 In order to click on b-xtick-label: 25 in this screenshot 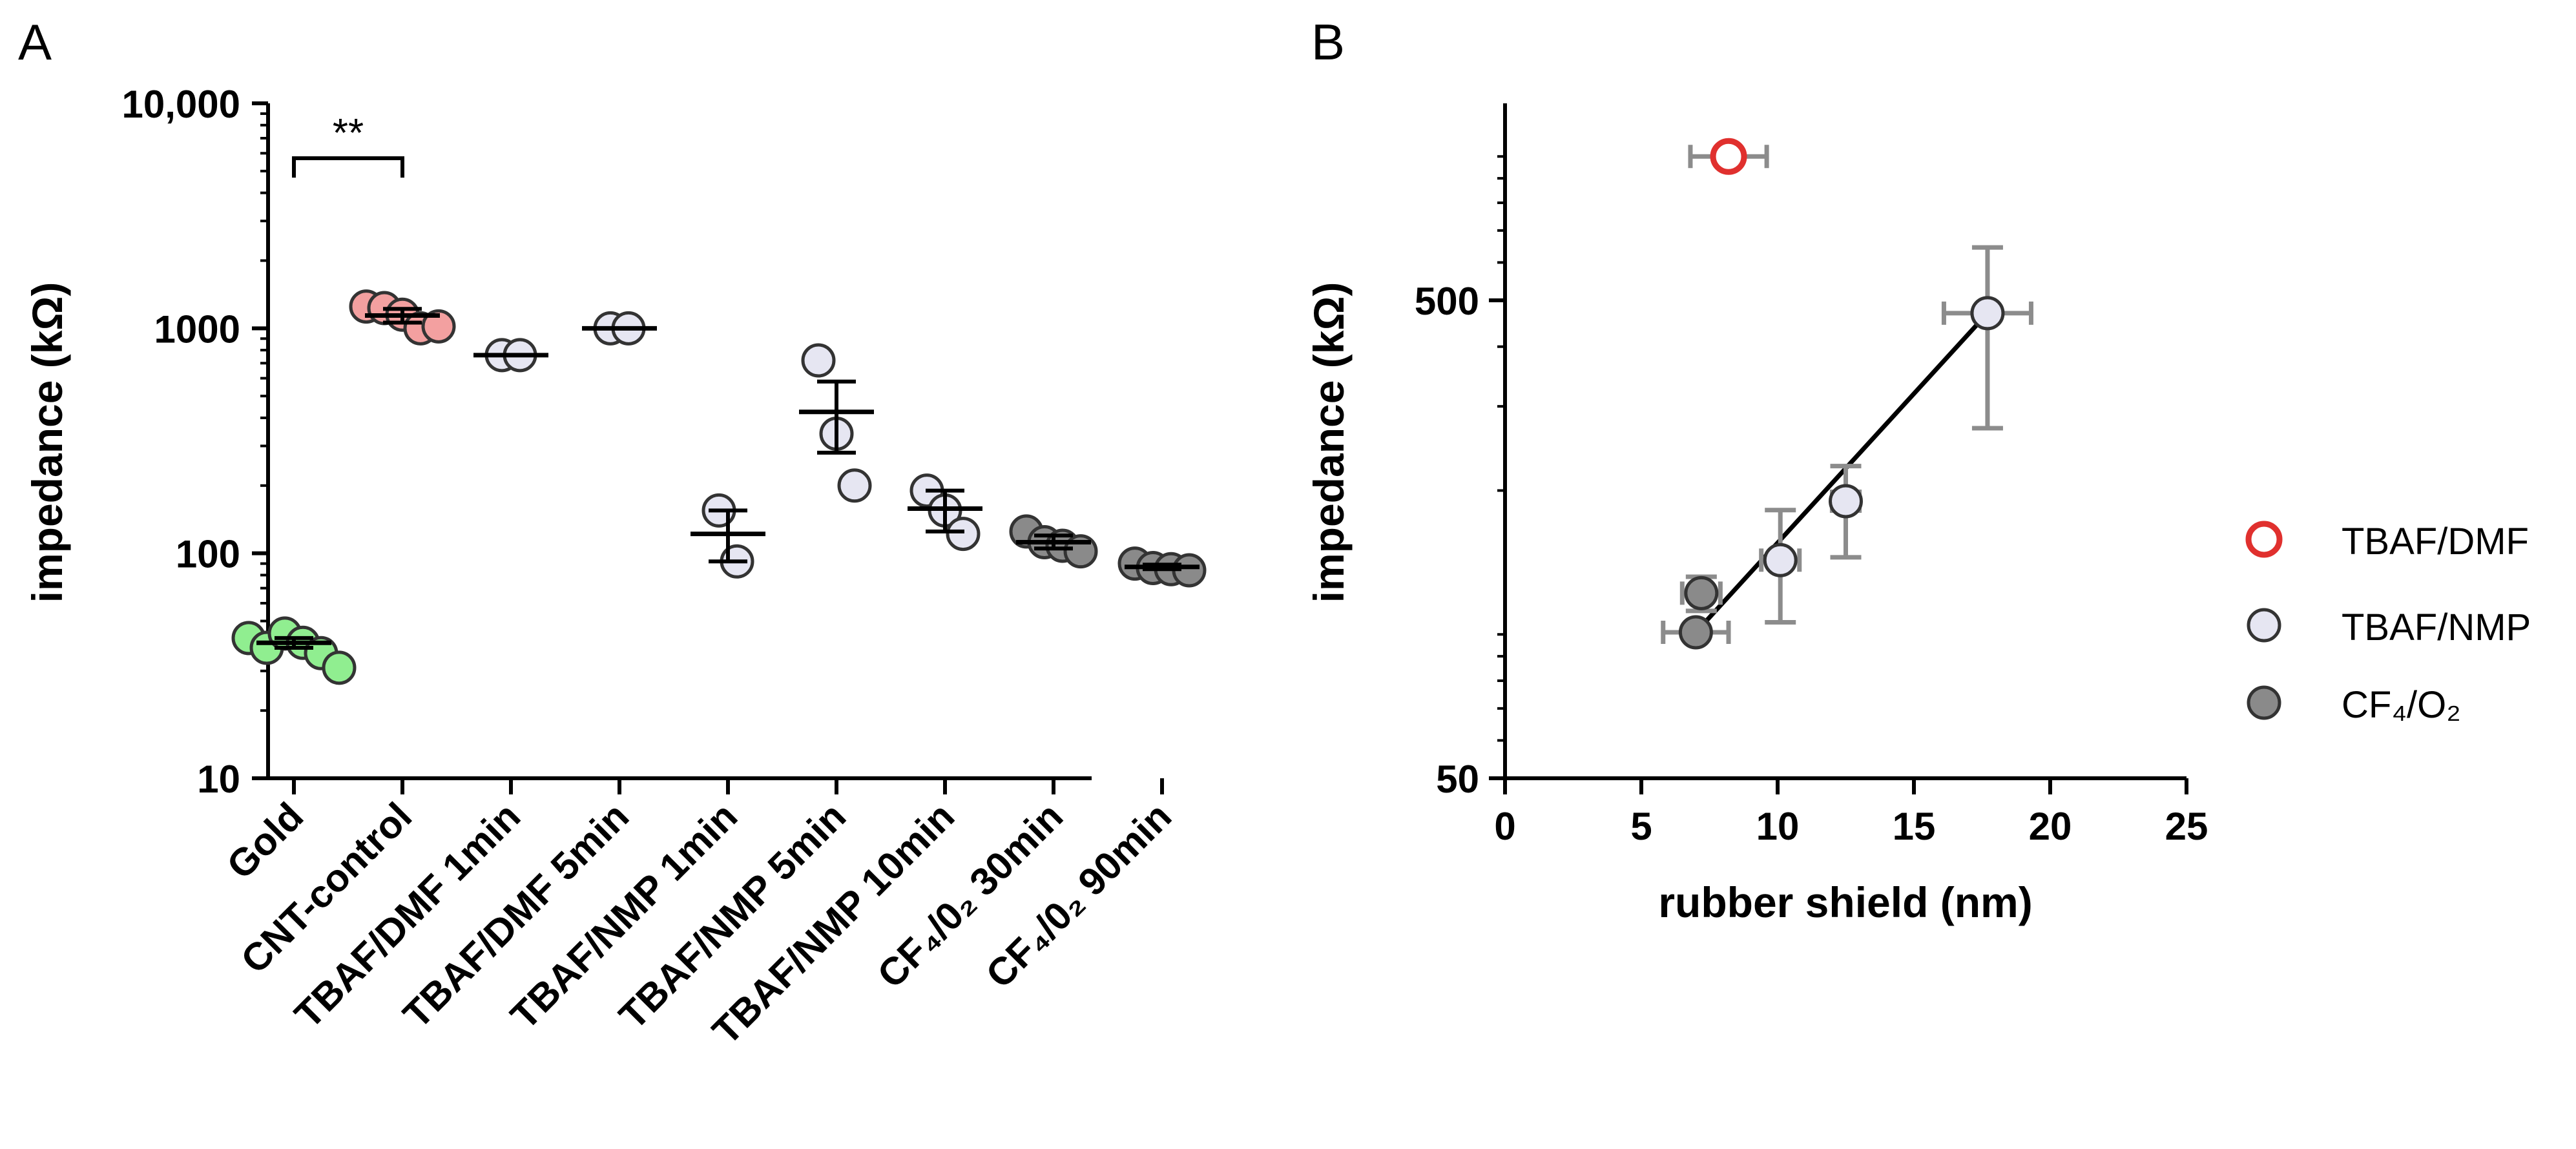, I will do `click(2186, 826)`.